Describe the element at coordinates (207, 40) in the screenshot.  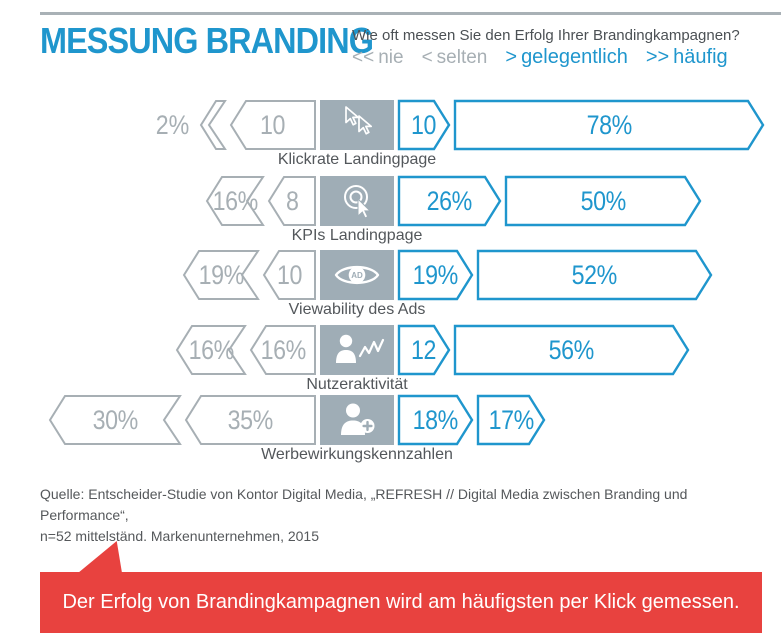
I see `page-title: MESSUNG BRANDING` at that location.